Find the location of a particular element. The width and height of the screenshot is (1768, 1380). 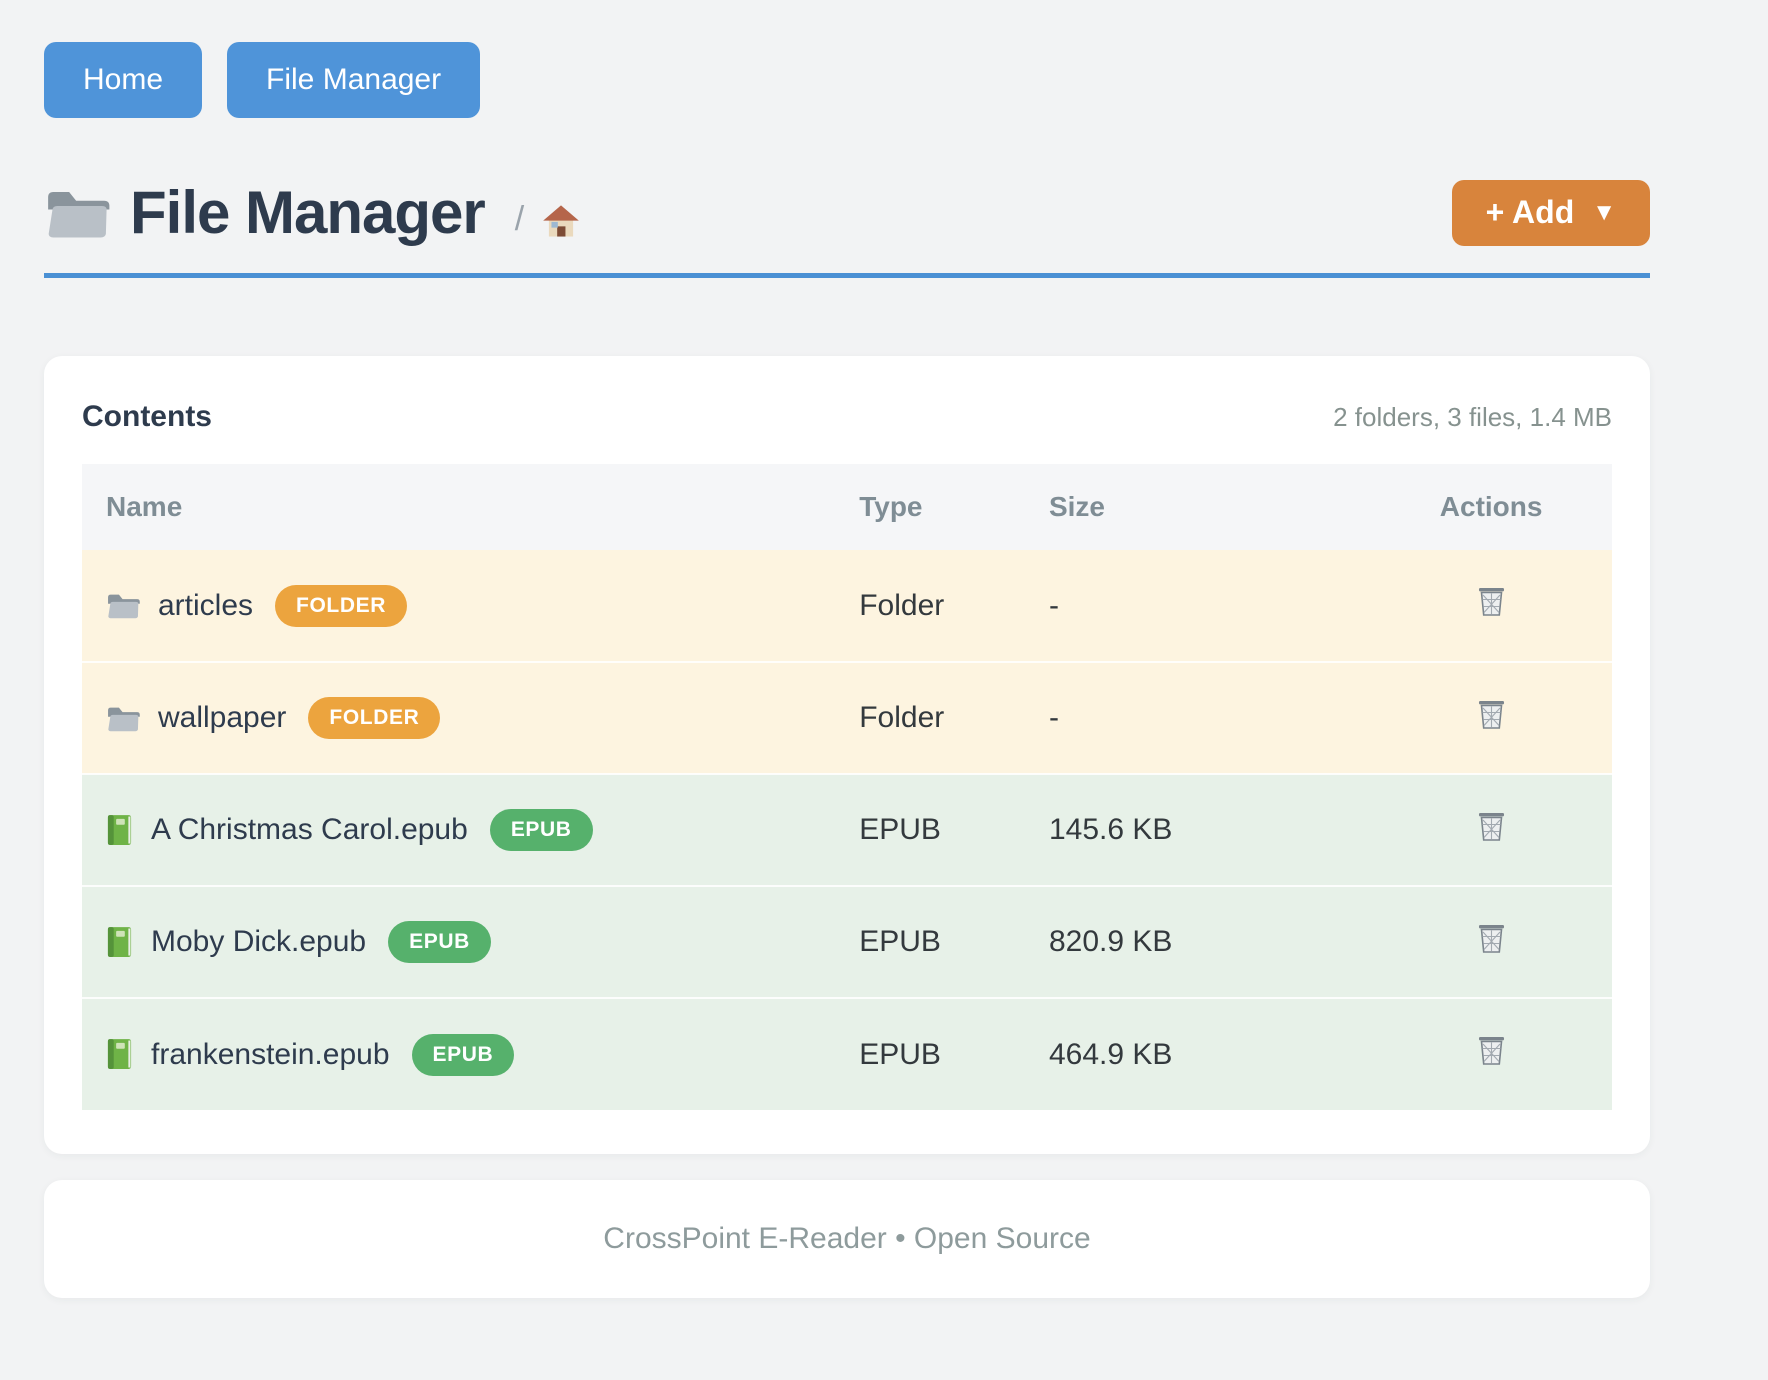

top-nav: Home File Manager is located at coordinates (847, 59).